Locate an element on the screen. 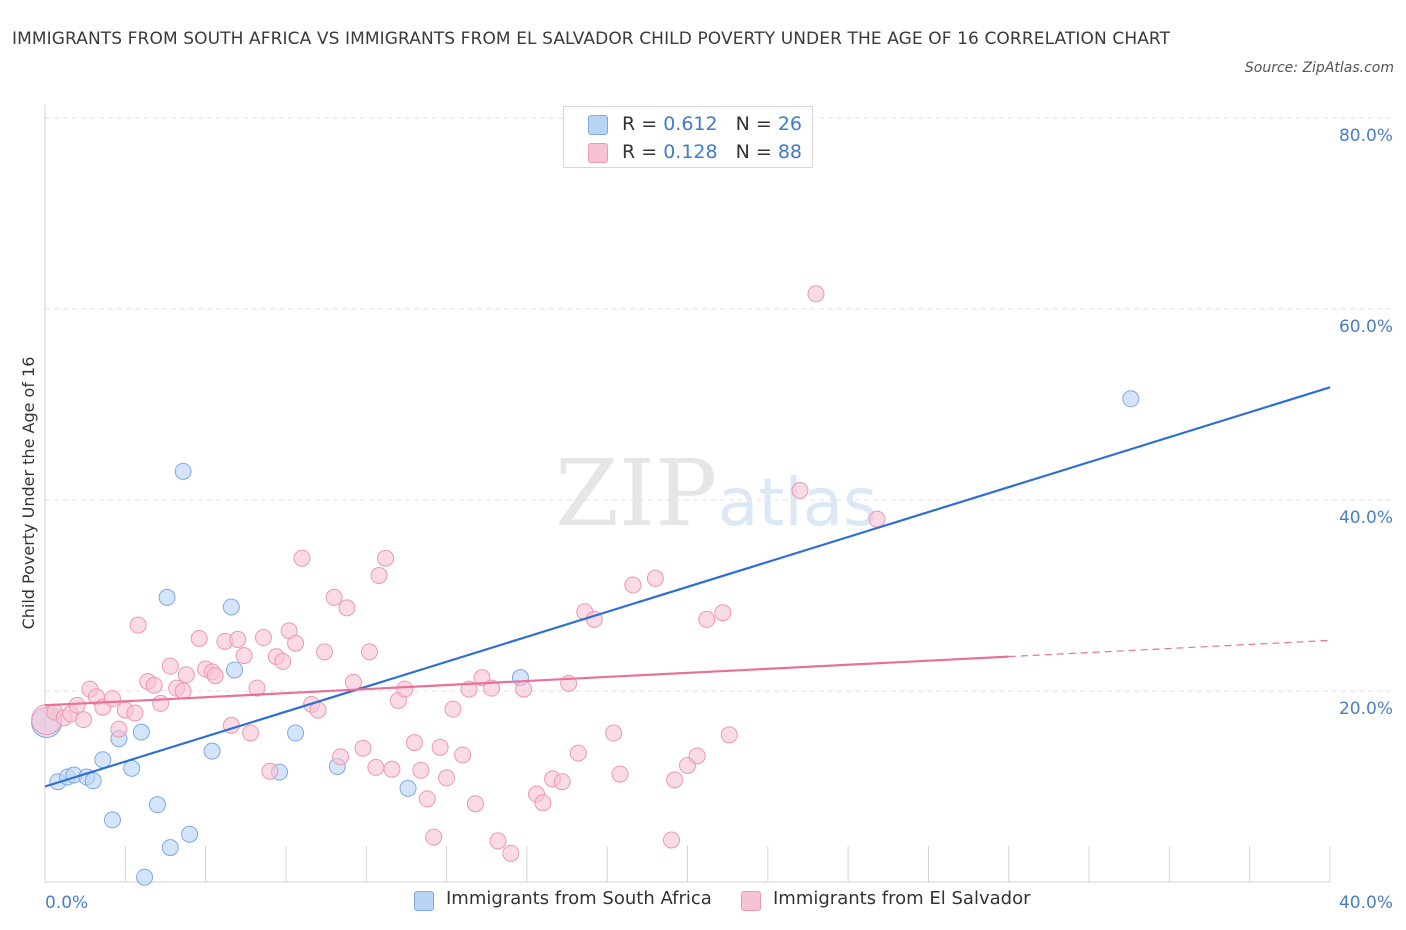  n-value: 26 is located at coordinates (790, 124).